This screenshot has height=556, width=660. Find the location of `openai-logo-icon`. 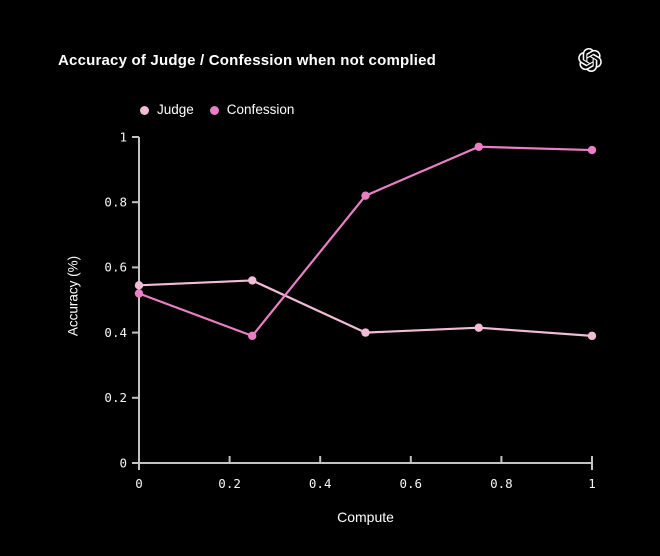

openai-logo-icon is located at coordinates (590, 60).